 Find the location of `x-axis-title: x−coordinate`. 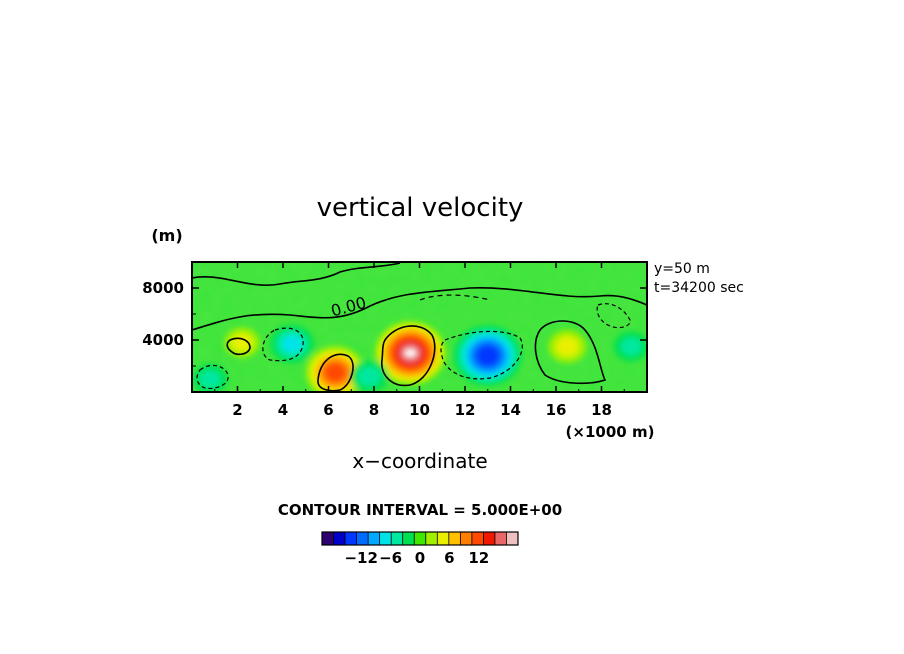

x-axis-title: x−coordinate is located at coordinates (419, 461).